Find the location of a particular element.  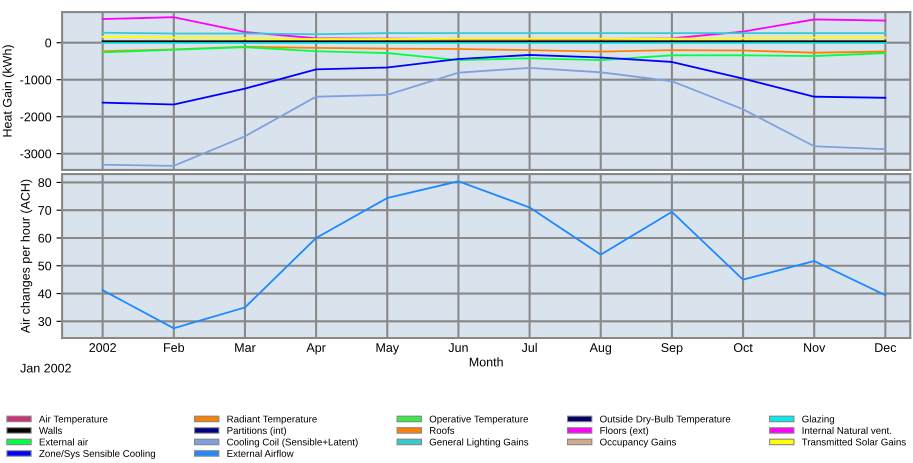

x-tick-label: 2002 is located at coordinates (102, 347).